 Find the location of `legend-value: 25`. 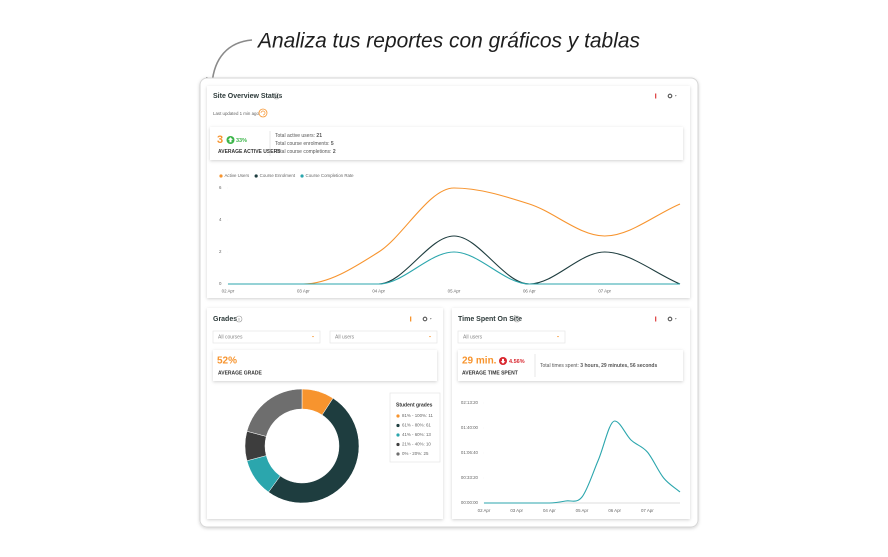

legend-value: 25 is located at coordinates (426, 453).